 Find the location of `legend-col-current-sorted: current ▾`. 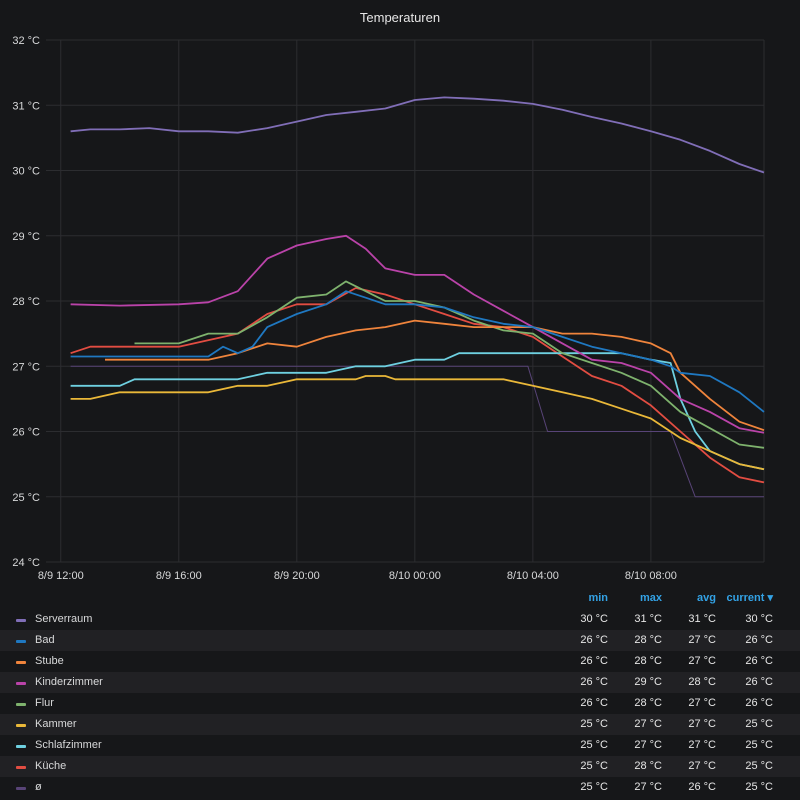

legend-col-current-sorted: current ▾ is located at coordinates (749, 598).